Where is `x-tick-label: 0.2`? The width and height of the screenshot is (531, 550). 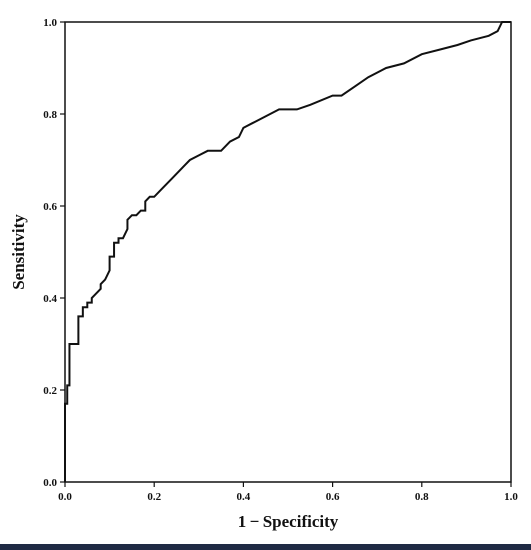 x-tick-label: 0.2 is located at coordinates (154, 497).